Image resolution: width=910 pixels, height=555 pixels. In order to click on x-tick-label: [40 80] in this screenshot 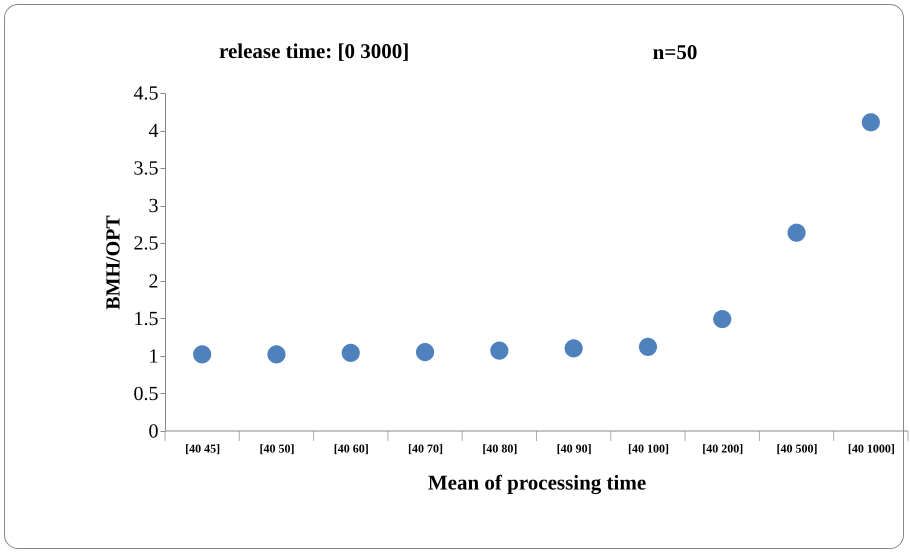, I will do `click(500, 449)`.